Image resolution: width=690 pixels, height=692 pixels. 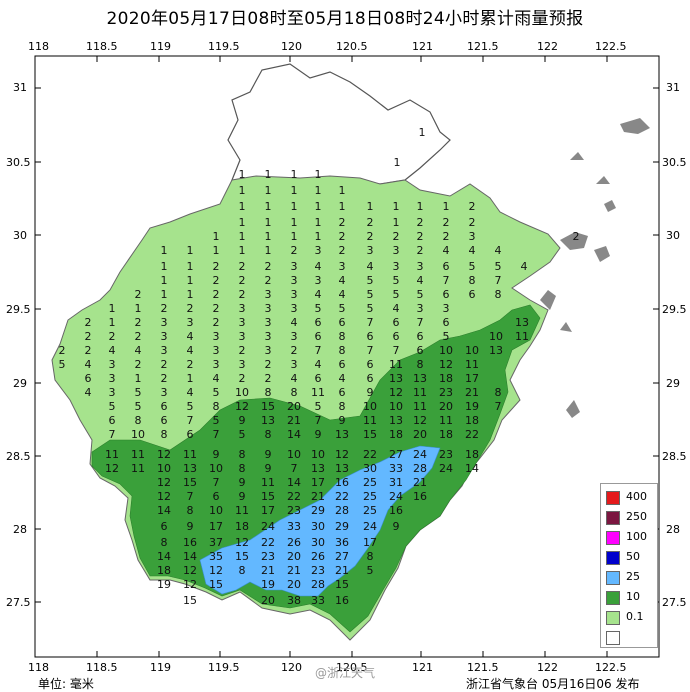 I want to click on lon-tick: 119, so click(x=160, y=667).